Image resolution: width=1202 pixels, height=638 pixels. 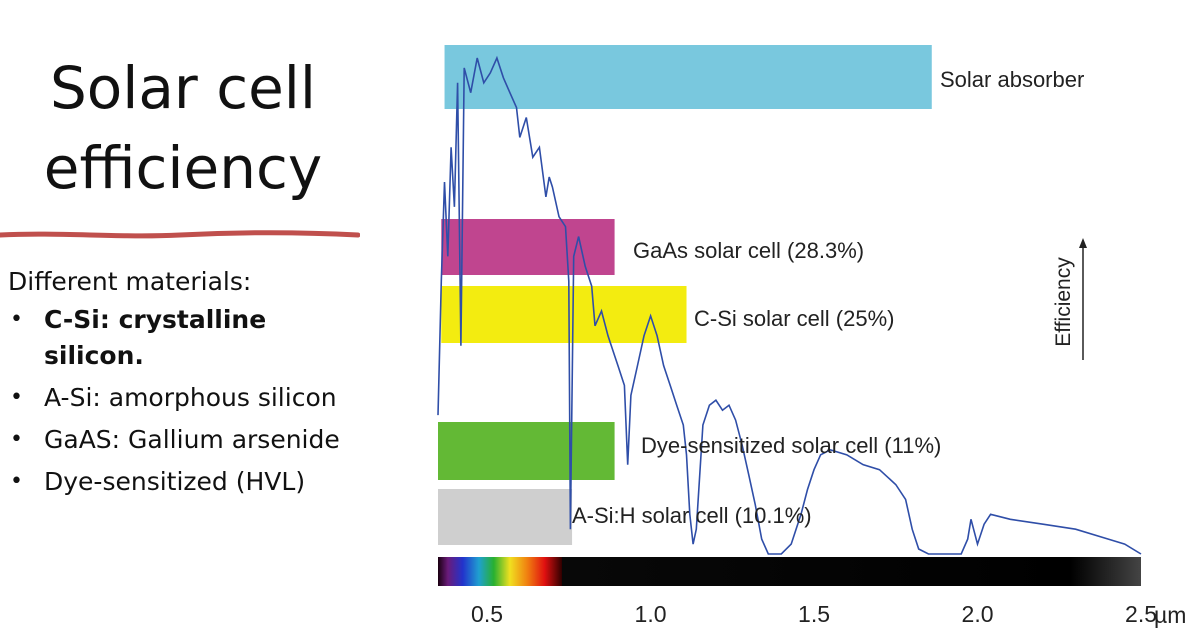 I want to click on x-tick-label: 0.5, so click(x=487, y=614).